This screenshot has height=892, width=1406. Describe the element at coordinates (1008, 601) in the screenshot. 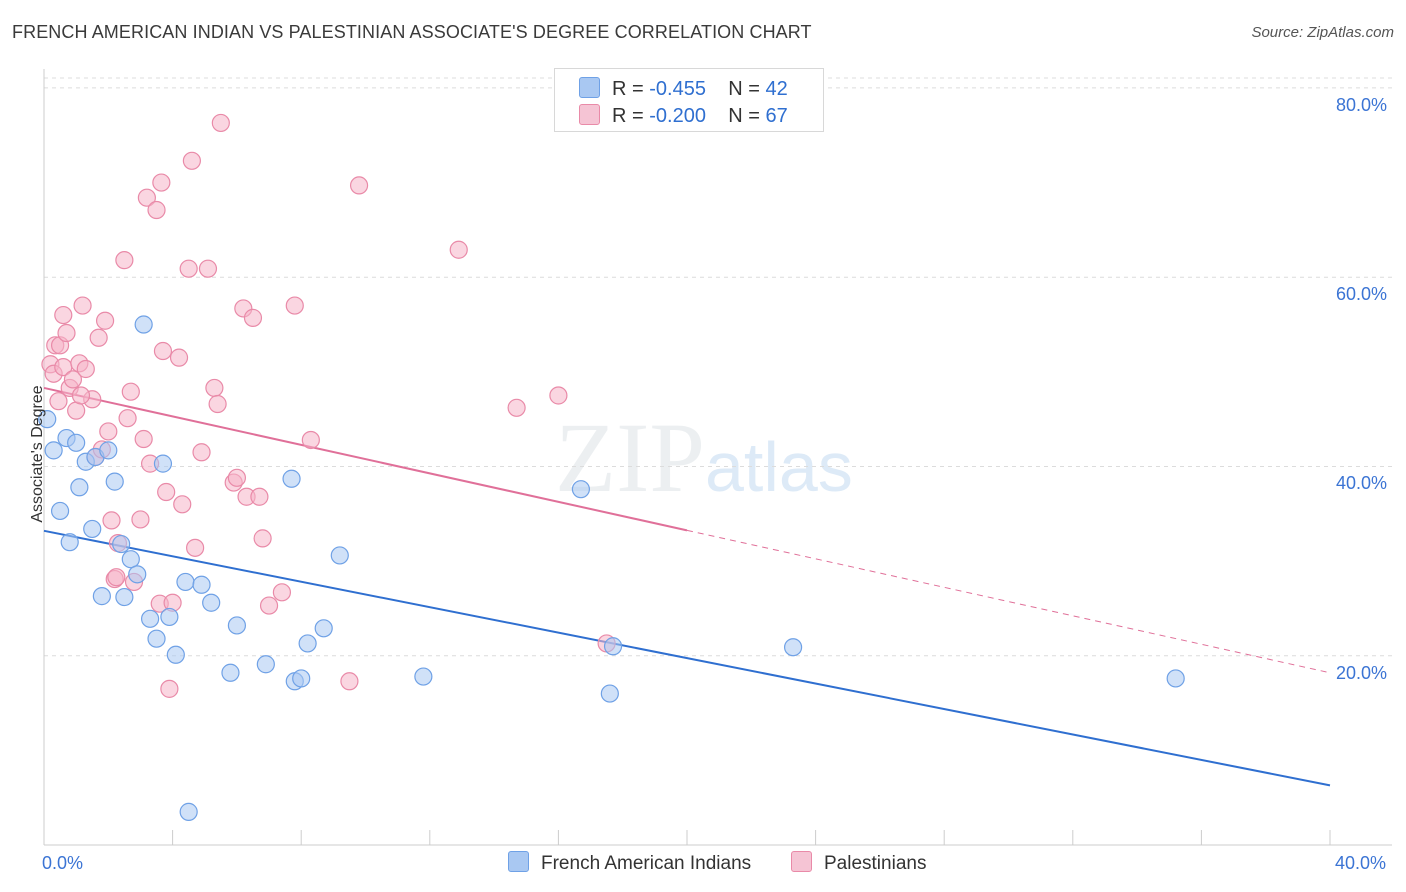

I see `trend-line-extension-palestinians` at that location.